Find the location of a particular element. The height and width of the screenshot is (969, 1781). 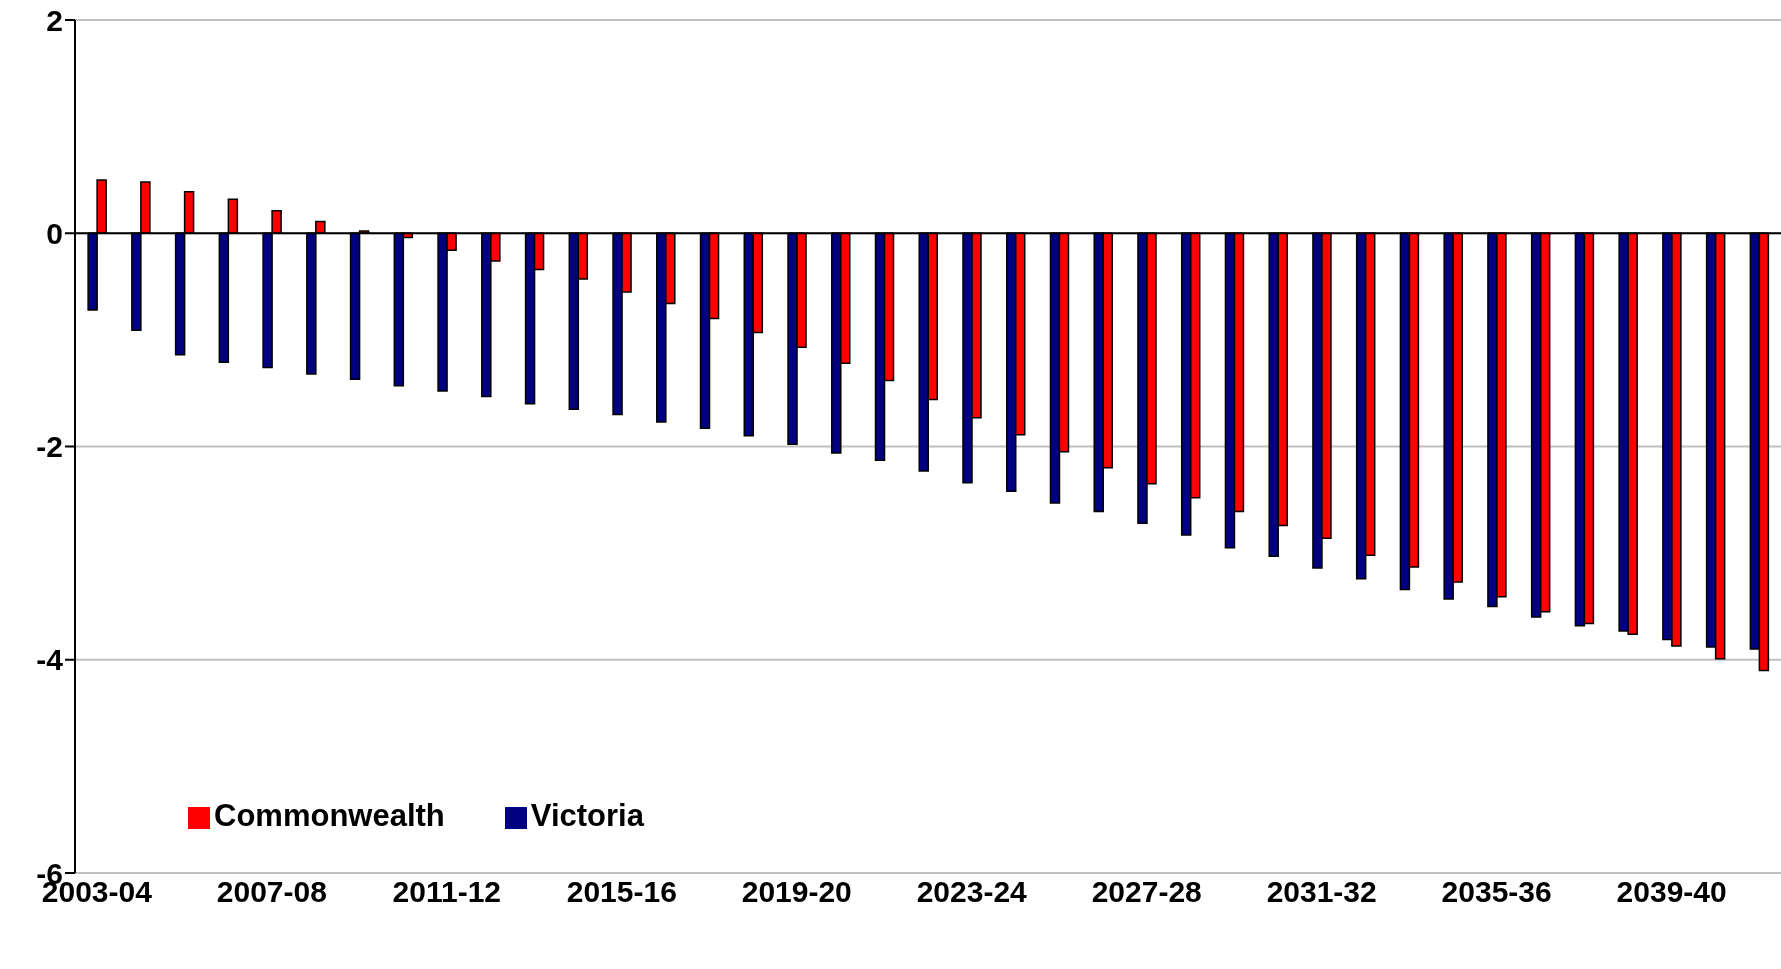

x-tick-label: 2035-36 is located at coordinates (1496, 892).